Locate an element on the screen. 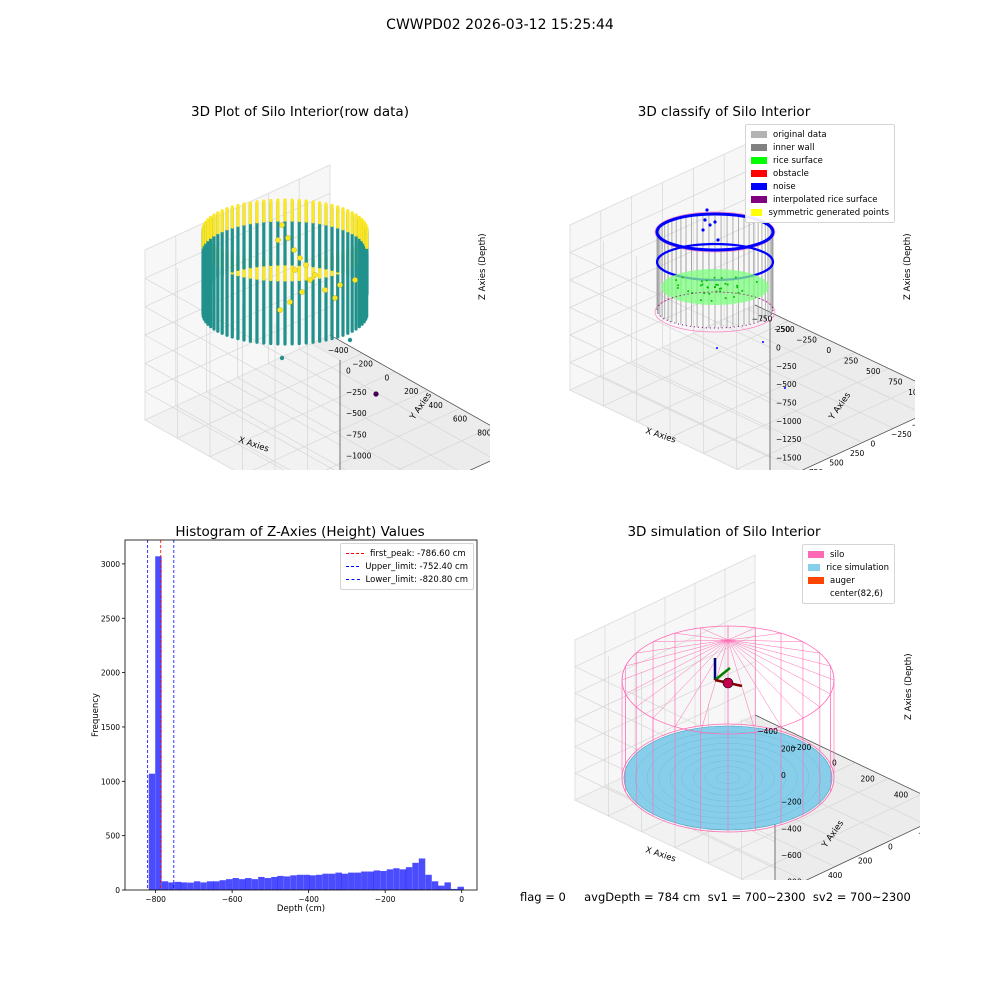 The height and width of the screenshot is (1000, 1000). raw-point-cloud is located at coordinates (290, 297).